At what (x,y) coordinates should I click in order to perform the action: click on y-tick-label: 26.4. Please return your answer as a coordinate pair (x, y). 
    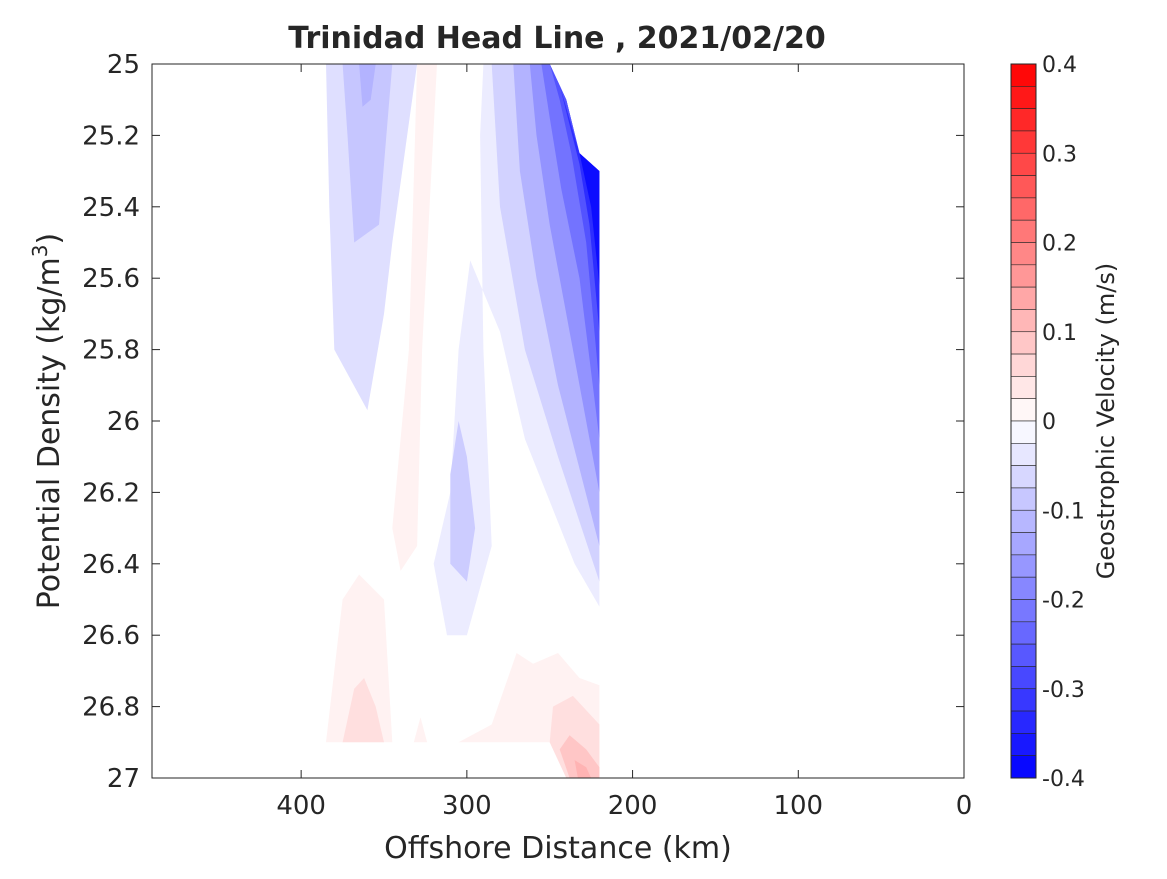
    Looking at the image, I should click on (111, 565).